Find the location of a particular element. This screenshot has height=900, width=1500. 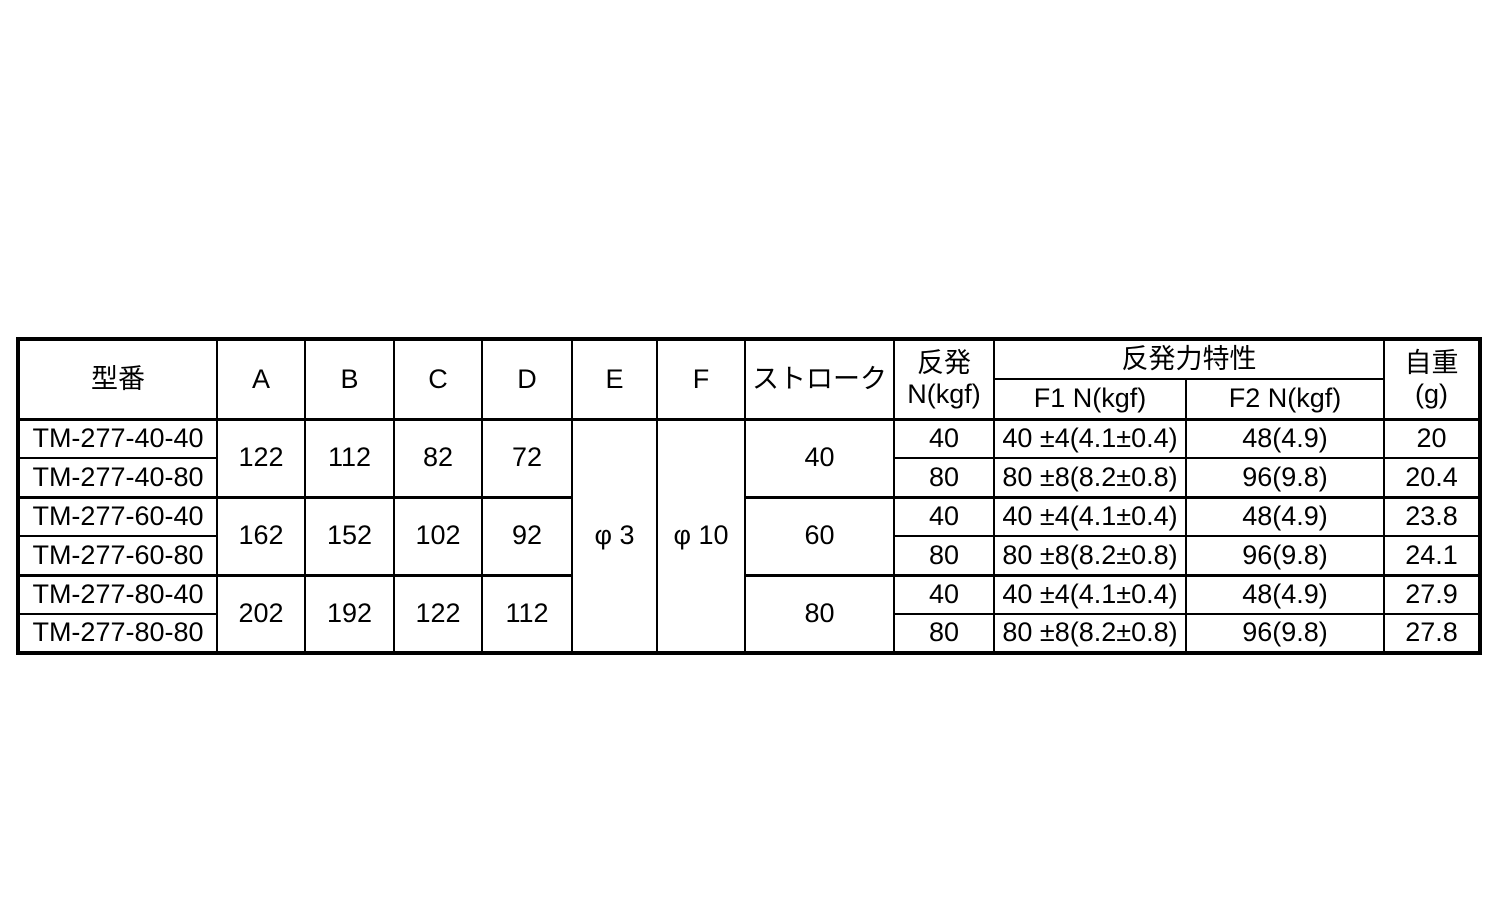

cell-a: 162 is located at coordinates (261, 535).